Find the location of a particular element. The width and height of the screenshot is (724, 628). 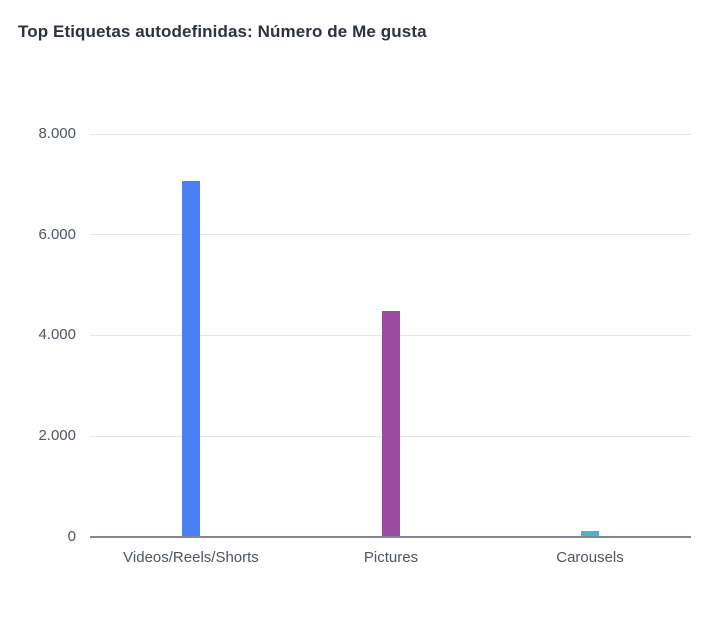

bar-pictures is located at coordinates (391, 424).